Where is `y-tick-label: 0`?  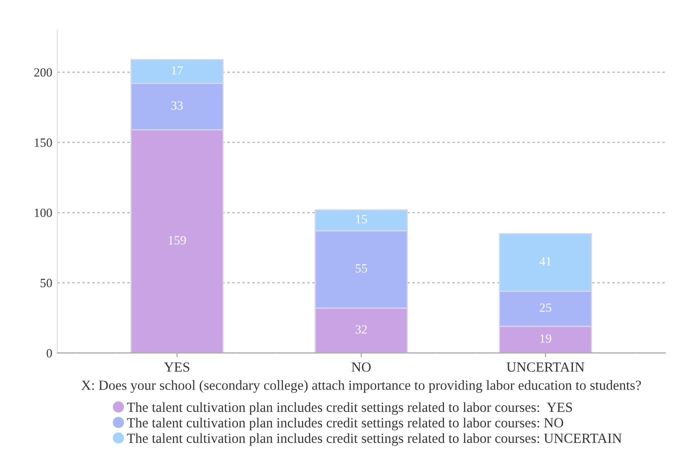 y-tick-label: 0 is located at coordinates (49, 353).